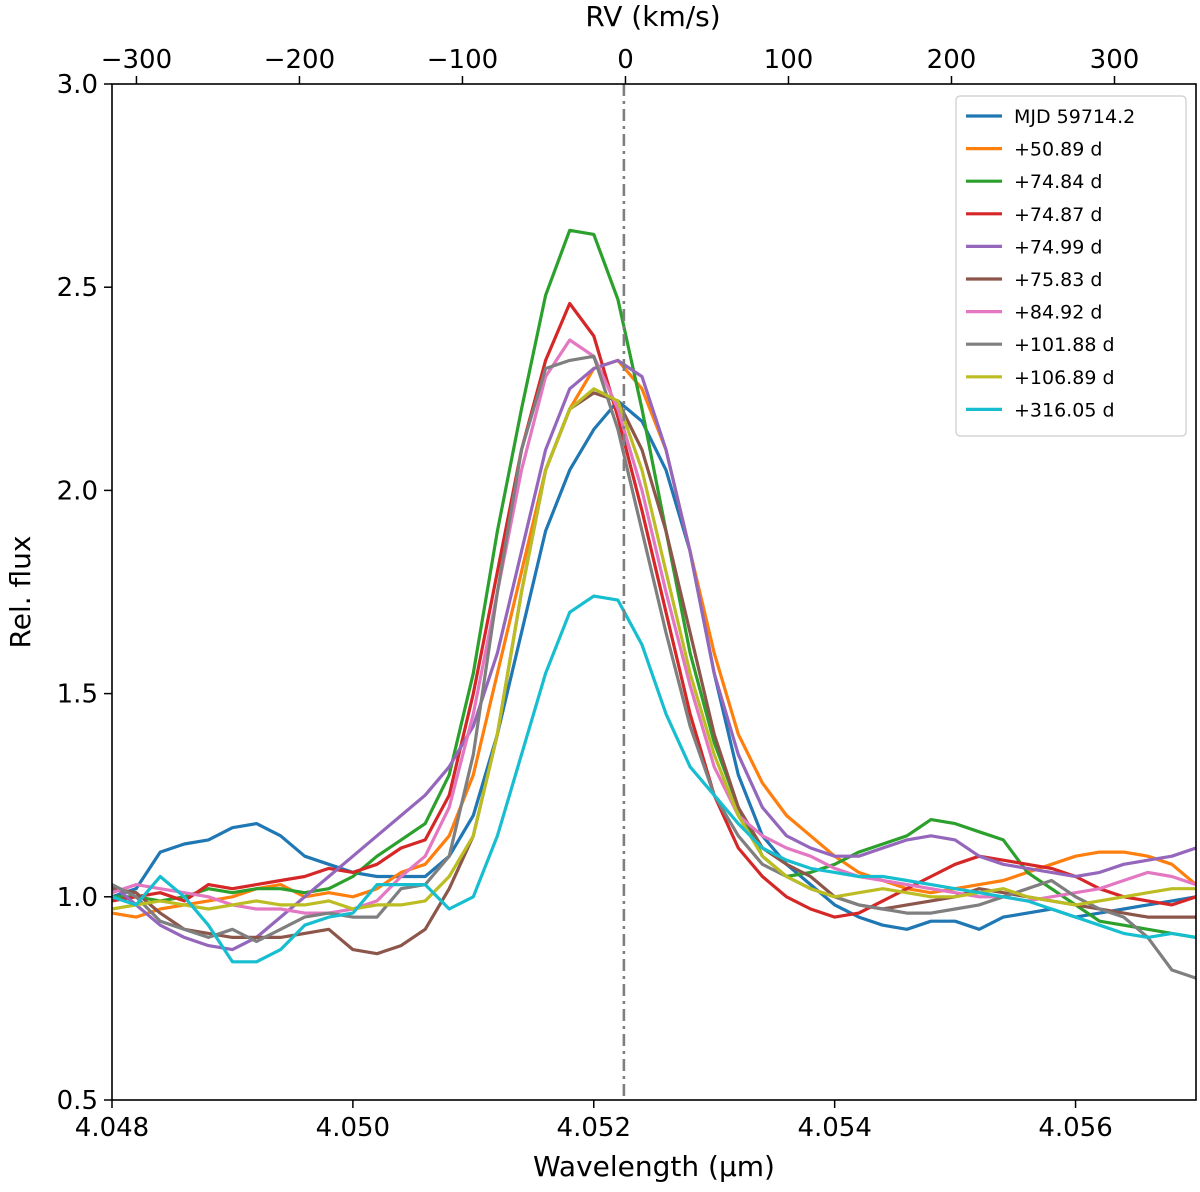 This screenshot has width=1200, height=1192. What do you see at coordinates (84, 593) in the screenshot?
I see `y-axis: 0.5 1.0 1.5 2.0 2.5 3.0` at bounding box center [84, 593].